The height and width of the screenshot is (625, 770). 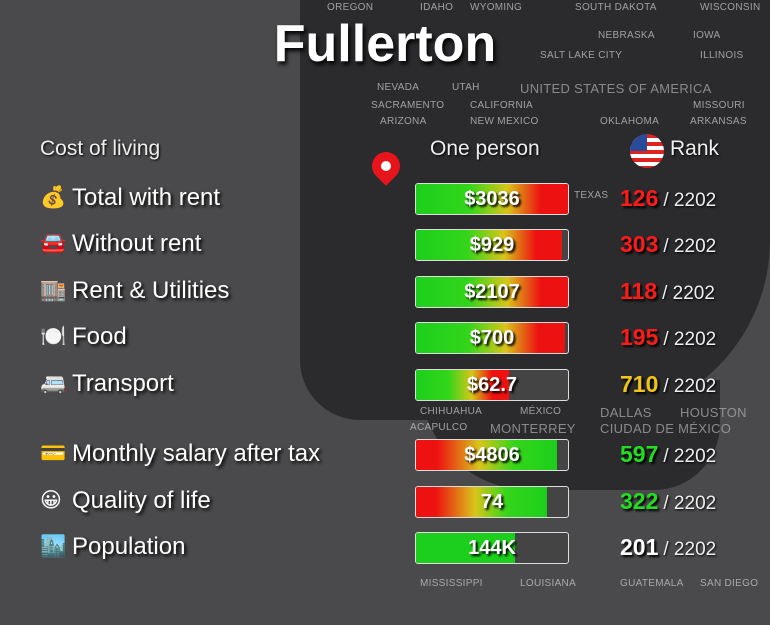 What do you see at coordinates (350, 7) in the screenshot?
I see `map-label: OREGON` at bounding box center [350, 7].